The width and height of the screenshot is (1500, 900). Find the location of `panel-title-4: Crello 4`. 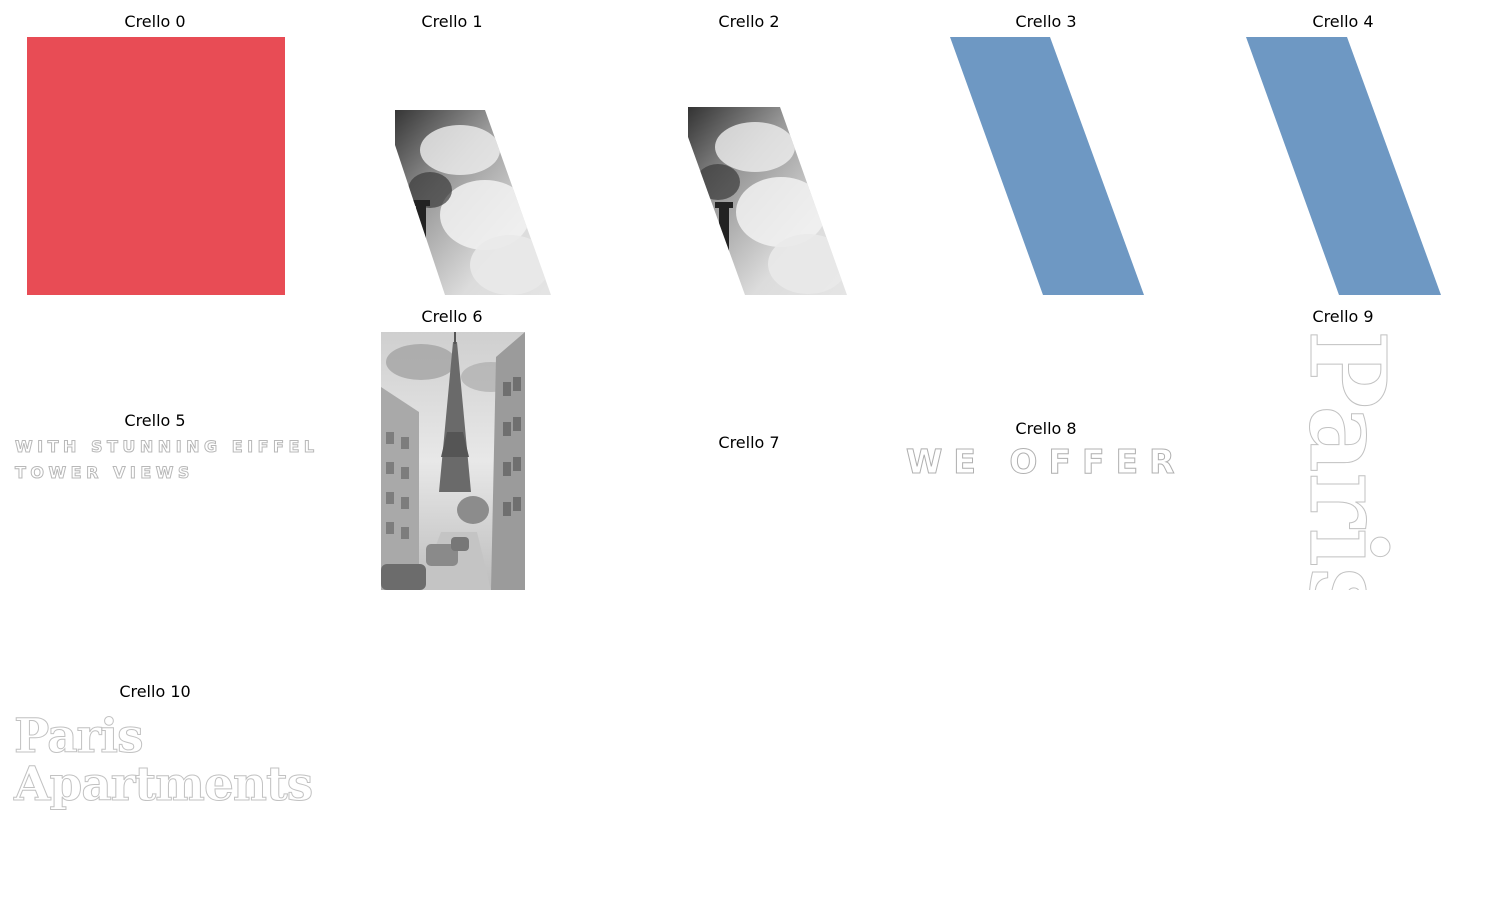

panel-title-4: Crello 4 is located at coordinates (1343, 21).